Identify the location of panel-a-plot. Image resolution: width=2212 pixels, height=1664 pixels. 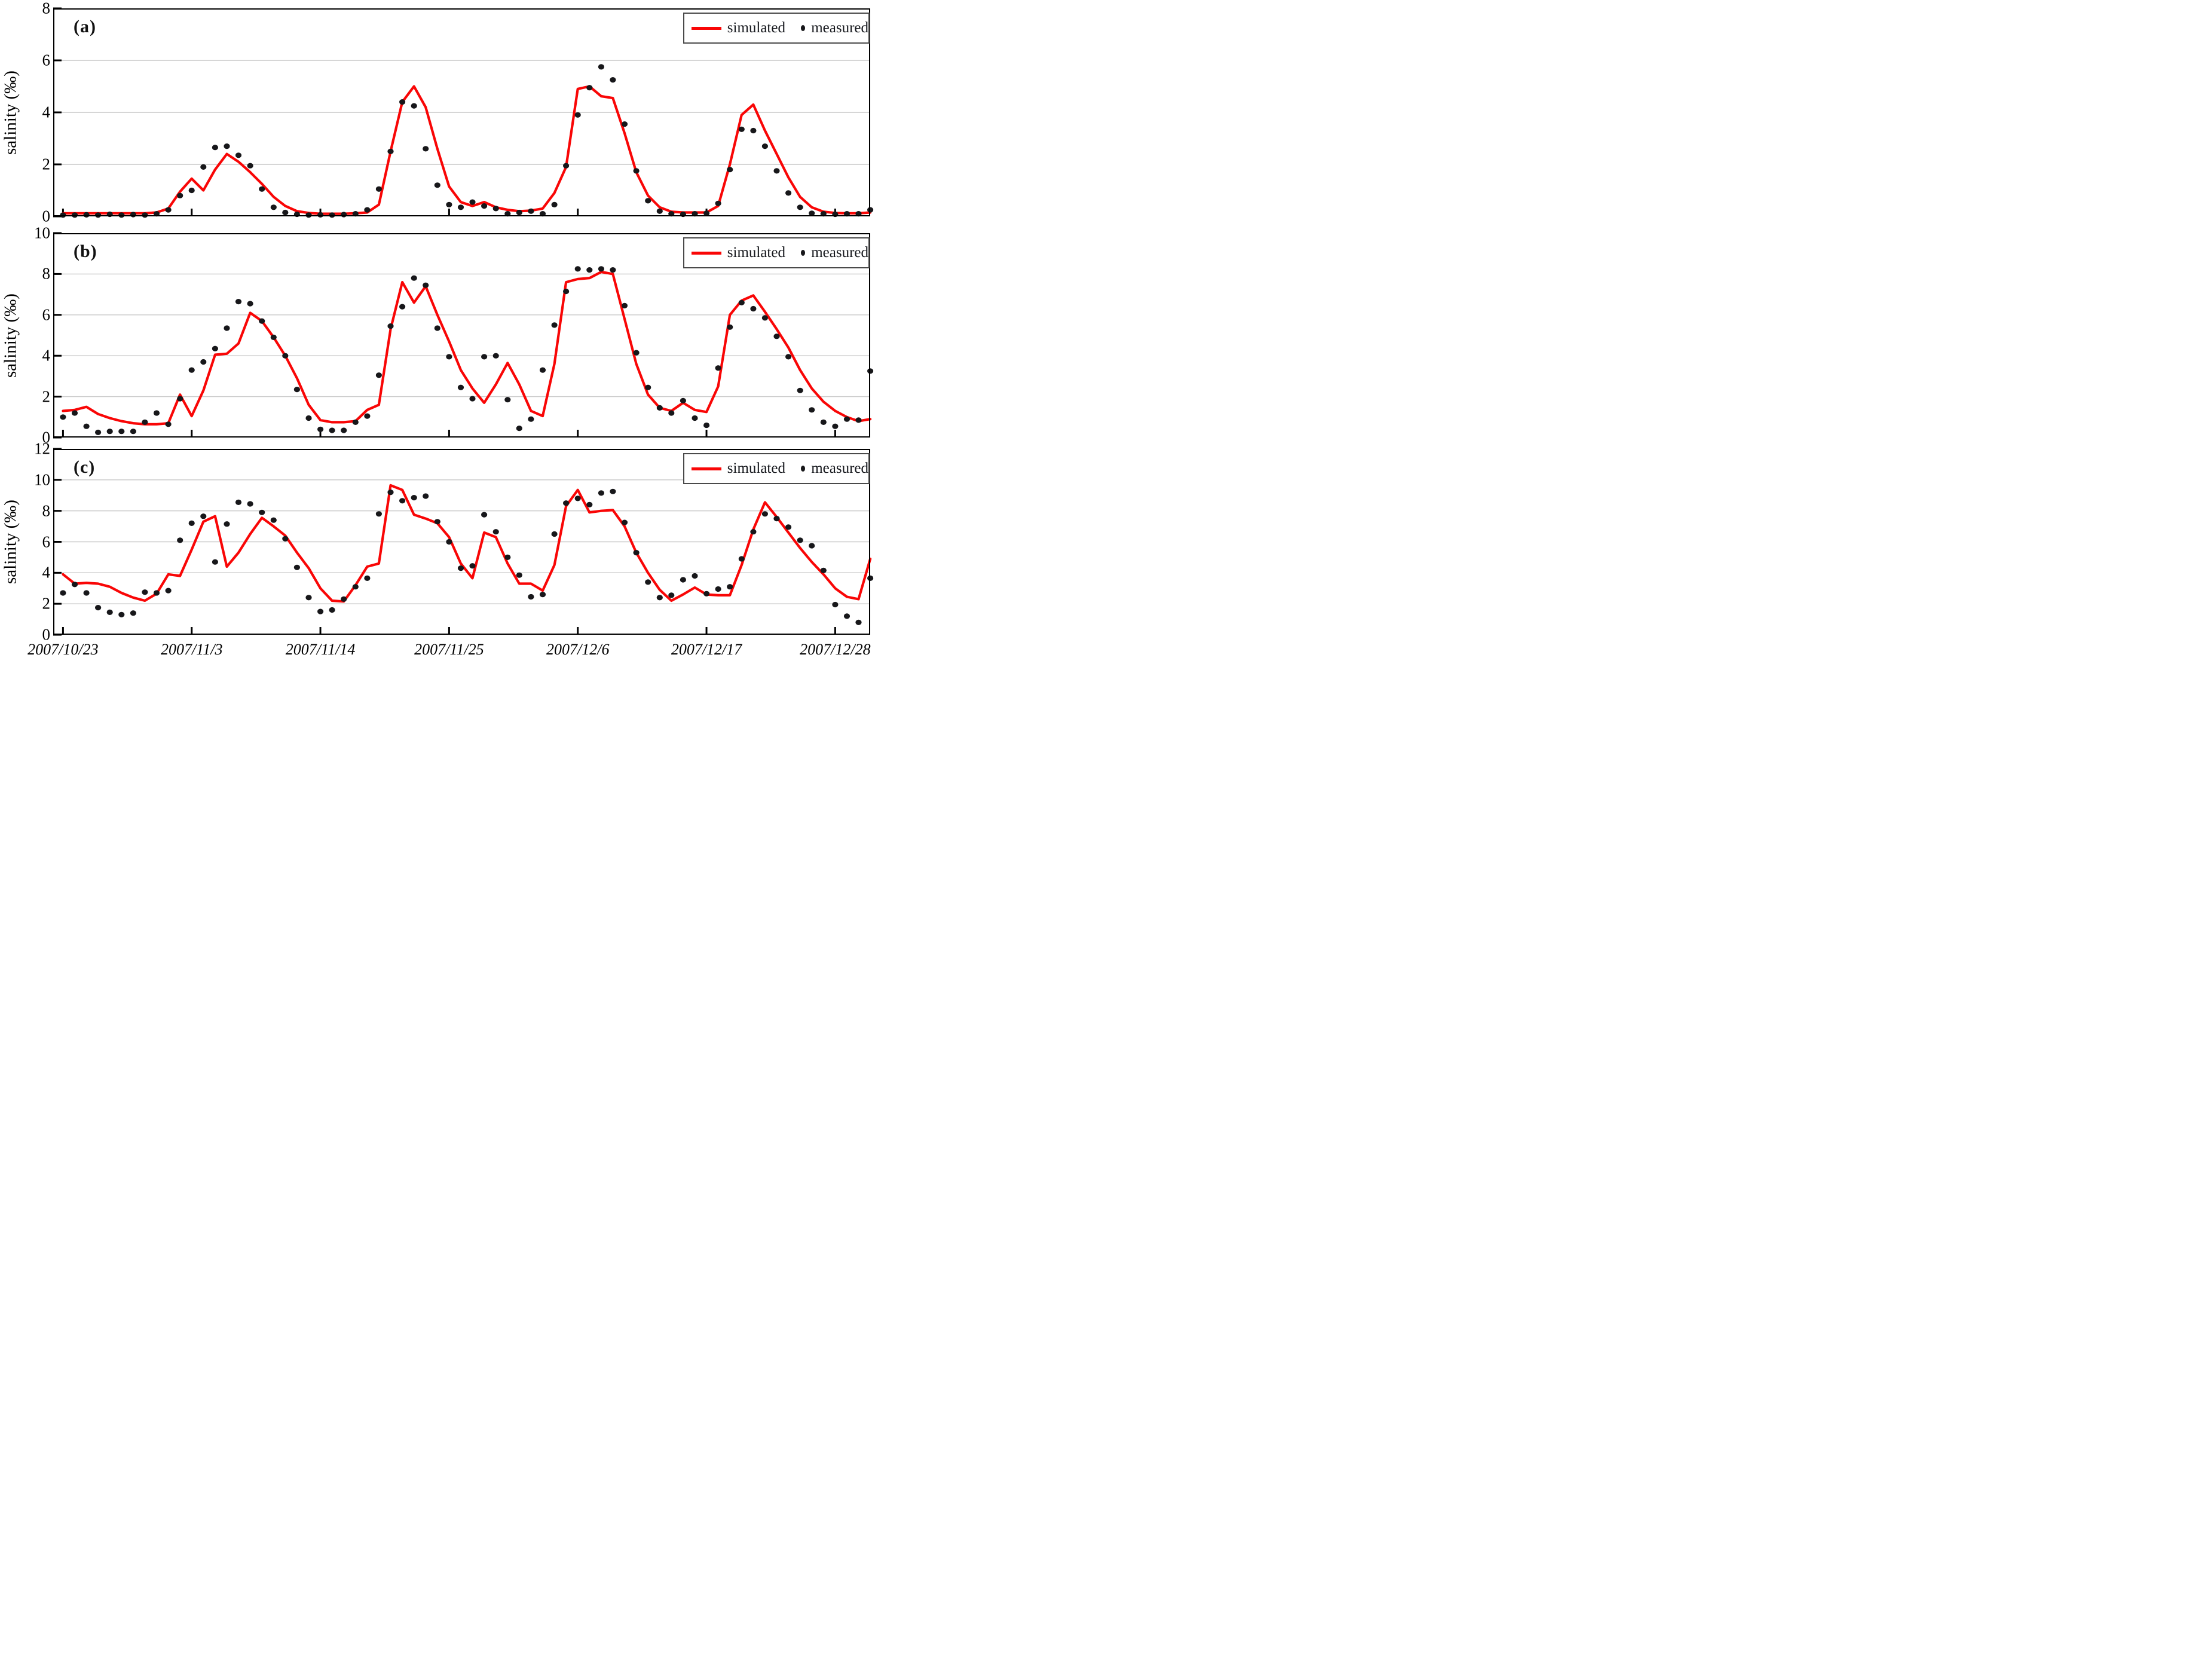
(463, 112).